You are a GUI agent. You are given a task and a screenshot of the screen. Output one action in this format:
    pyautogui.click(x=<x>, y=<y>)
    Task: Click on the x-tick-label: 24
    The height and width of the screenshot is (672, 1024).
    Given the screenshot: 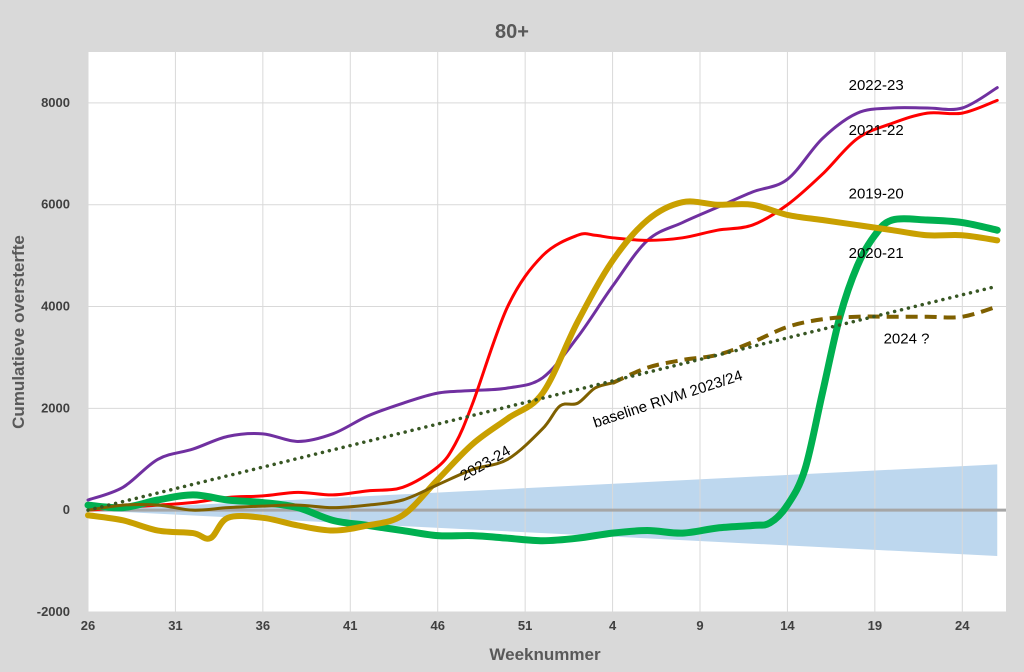 What is the action you would take?
    pyautogui.click(x=962, y=625)
    